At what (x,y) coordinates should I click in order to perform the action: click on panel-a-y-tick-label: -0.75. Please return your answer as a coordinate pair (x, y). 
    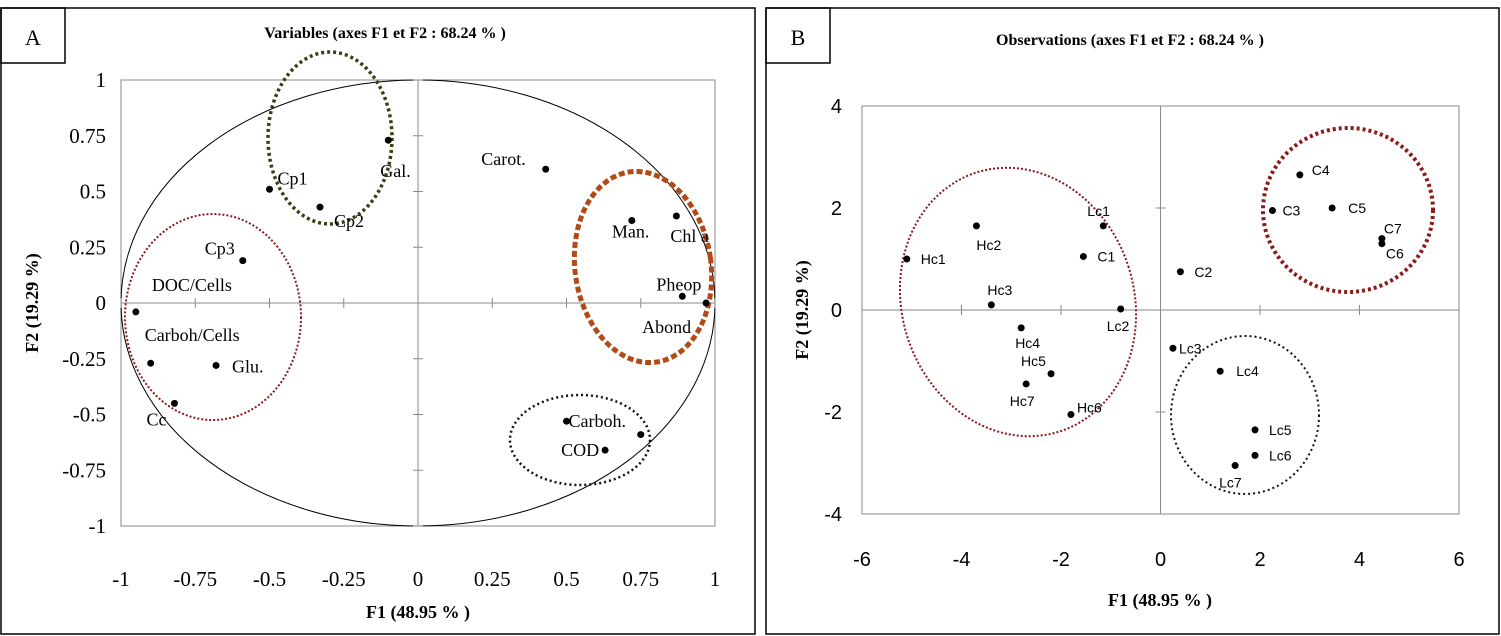
    Looking at the image, I should click on (84, 470).